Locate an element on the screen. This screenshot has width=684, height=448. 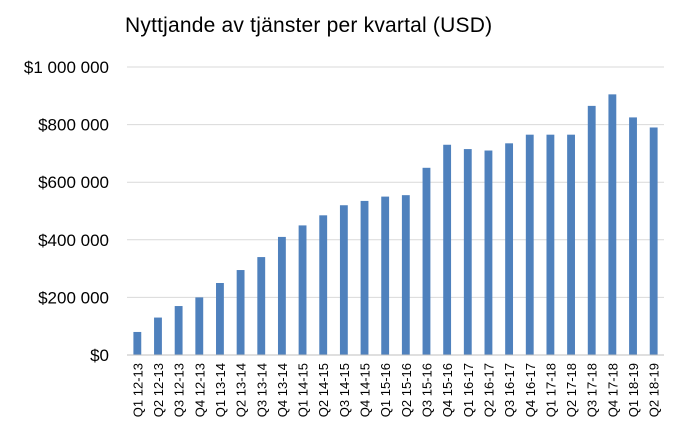
x-tick-label: Q1 14-15 is located at coordinates (303, 390).